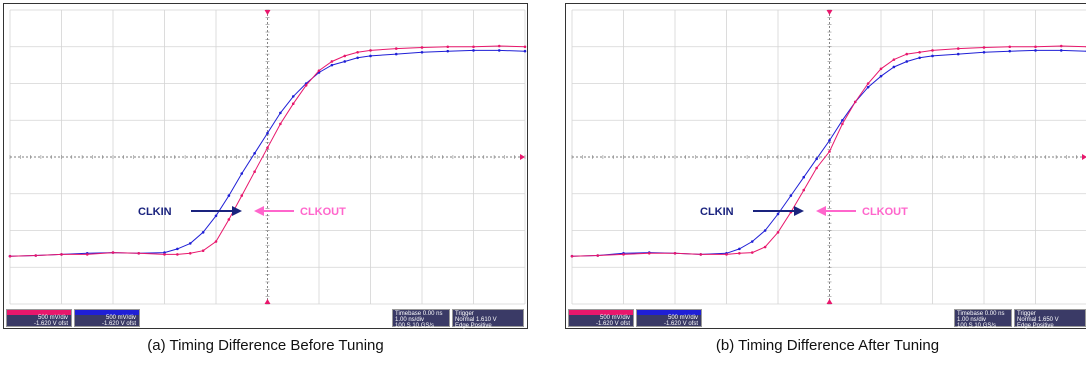 The height and width of the screenshot is (377, 1086). What do you see at coordinates (155, 212) in the screenshot?
I see `annotation-clkin-a: CLKIN` at bounding box center [155, 212].